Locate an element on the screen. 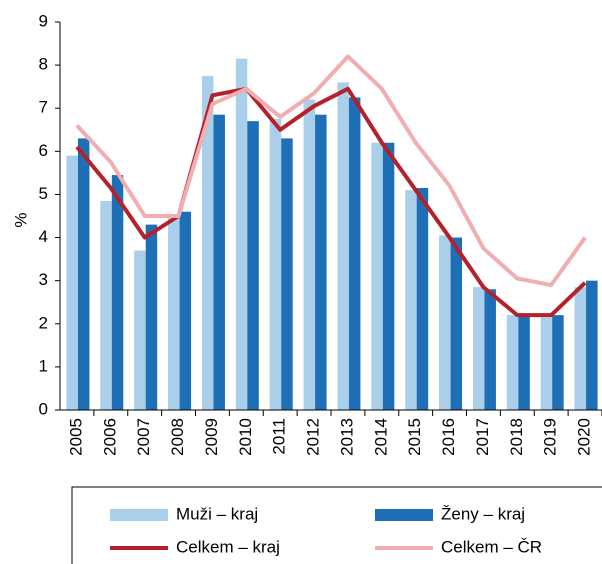 The height and width of the screenshot is (564, 602). legend-label: Celkem – kraj is located at coordinates (228, 546).